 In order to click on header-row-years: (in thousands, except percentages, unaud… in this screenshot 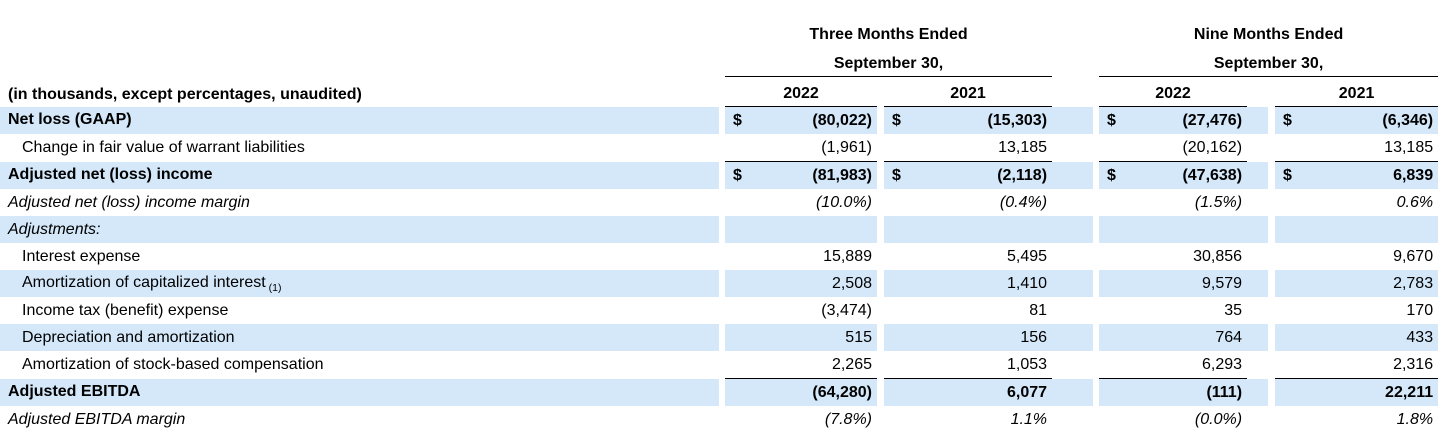, I will do `click(719, 91)`.